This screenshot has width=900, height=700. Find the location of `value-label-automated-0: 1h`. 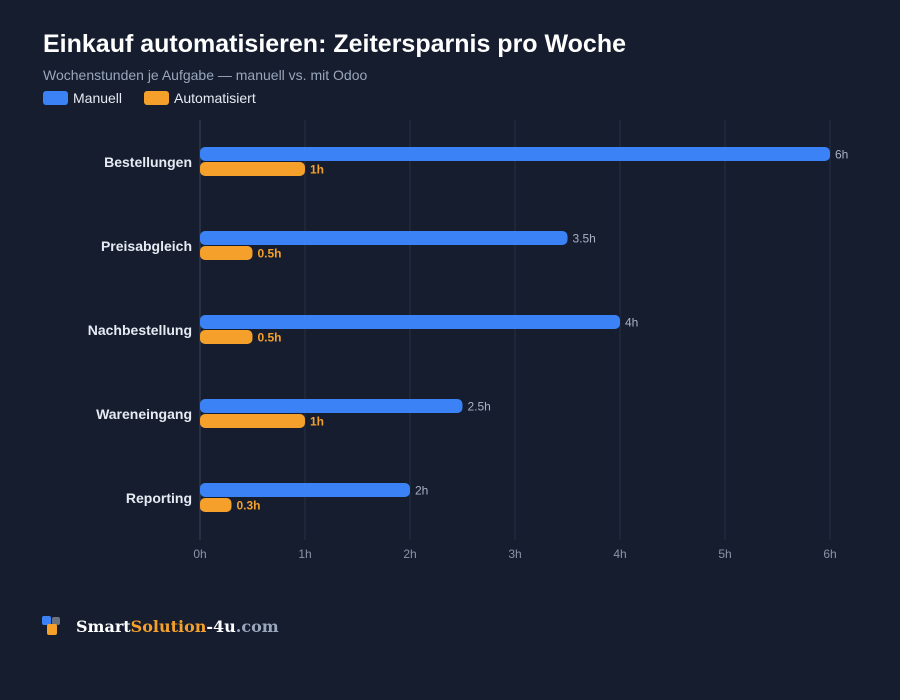

value-label-automated-0: 1h is located at coordinates (317, 170).